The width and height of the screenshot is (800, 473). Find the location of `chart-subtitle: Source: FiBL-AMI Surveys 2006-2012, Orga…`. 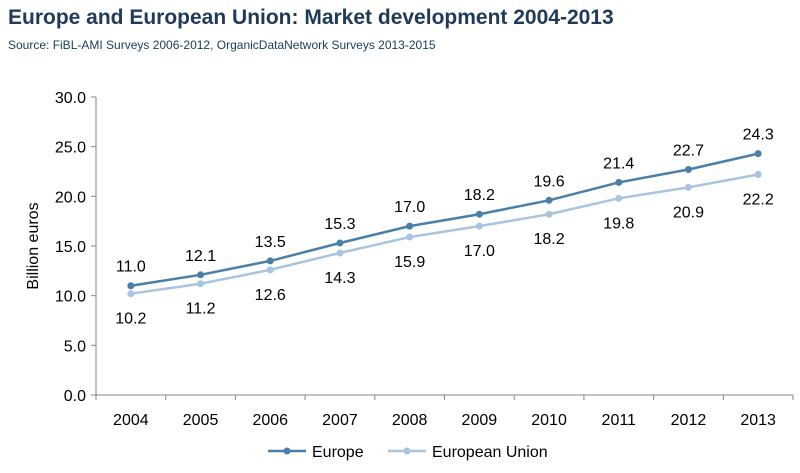

chart-subtitle: Source: FiBL-AMI Surveys 2006-2012, Orga… is located at coordinates (222, 45).